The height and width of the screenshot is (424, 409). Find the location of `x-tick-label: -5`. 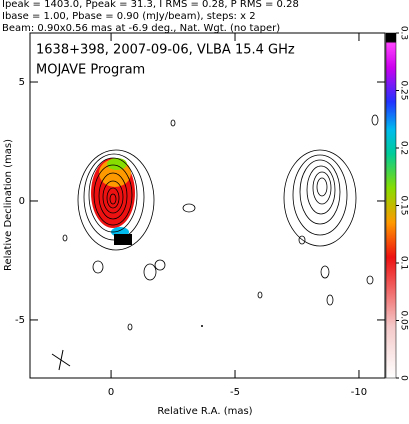

x-tick-label: -5 is located at coordinates (235, 392).